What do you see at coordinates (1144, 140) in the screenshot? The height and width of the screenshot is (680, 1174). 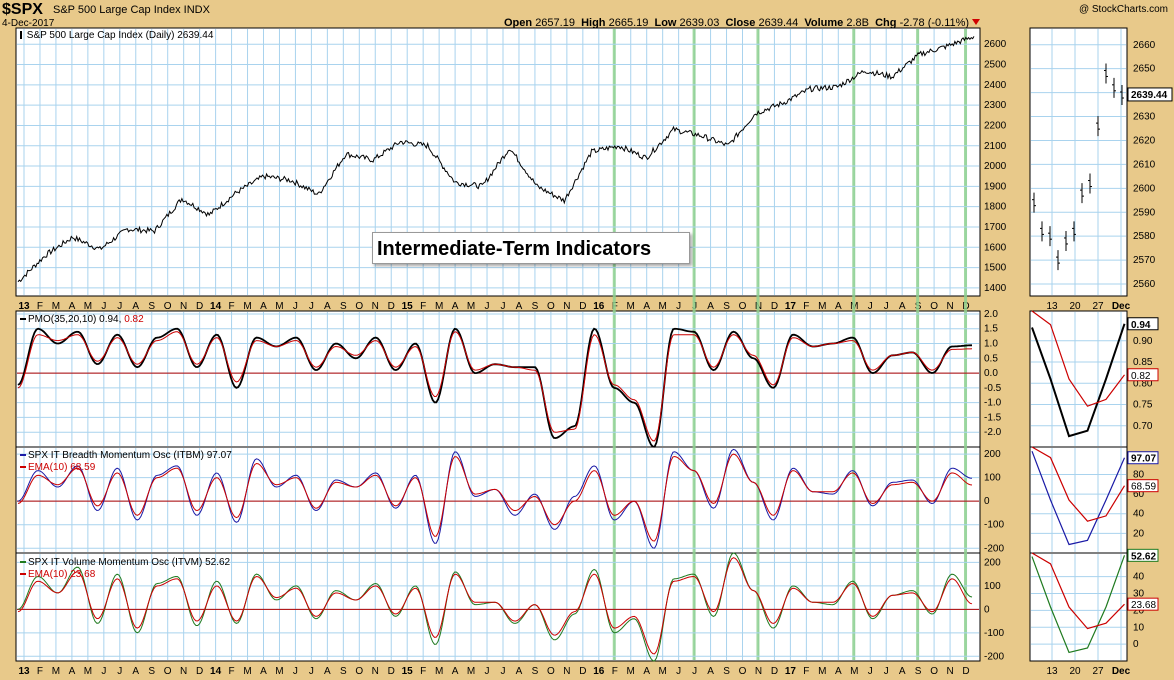 I see `zoom-price-tick-label: 2620` at bounding box center [1144, 140].